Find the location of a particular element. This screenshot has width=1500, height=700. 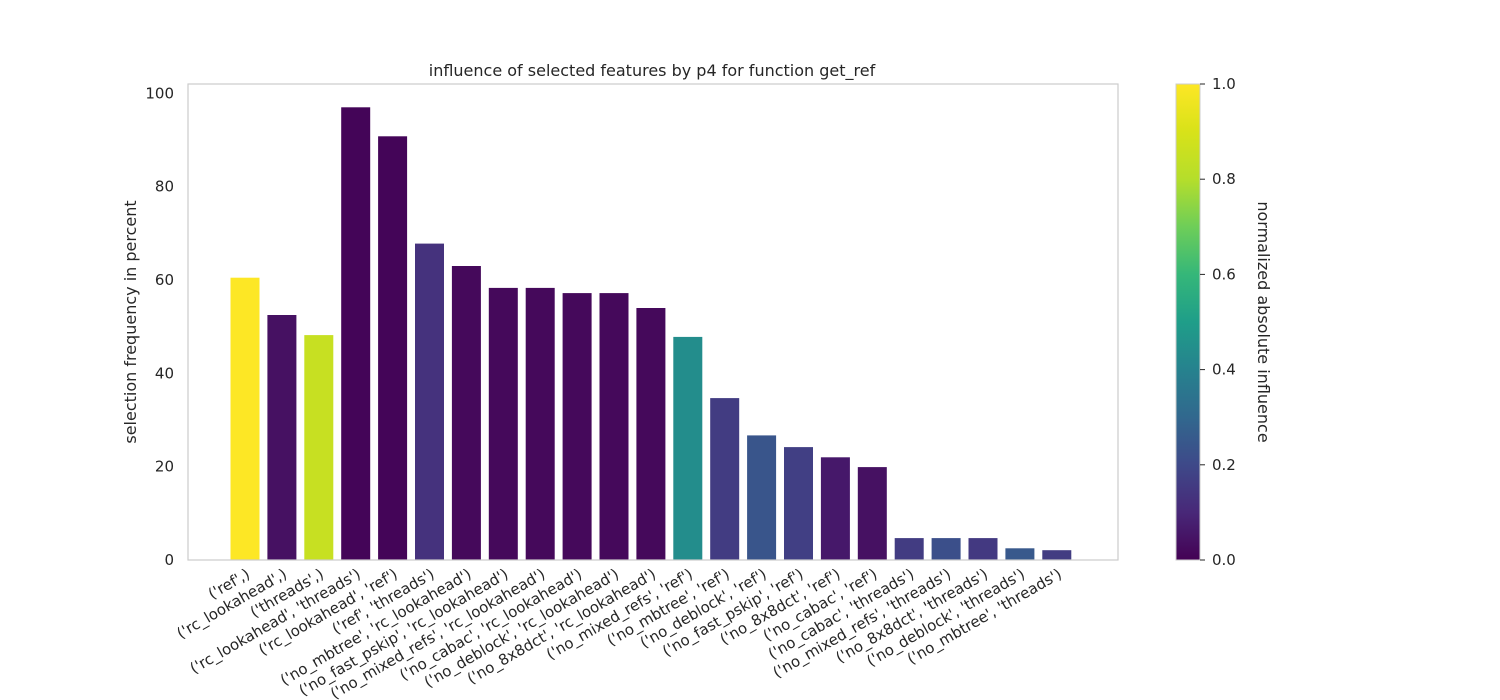

colorbar-tick-label: 0.6 is located at coordinates (1224, 274).